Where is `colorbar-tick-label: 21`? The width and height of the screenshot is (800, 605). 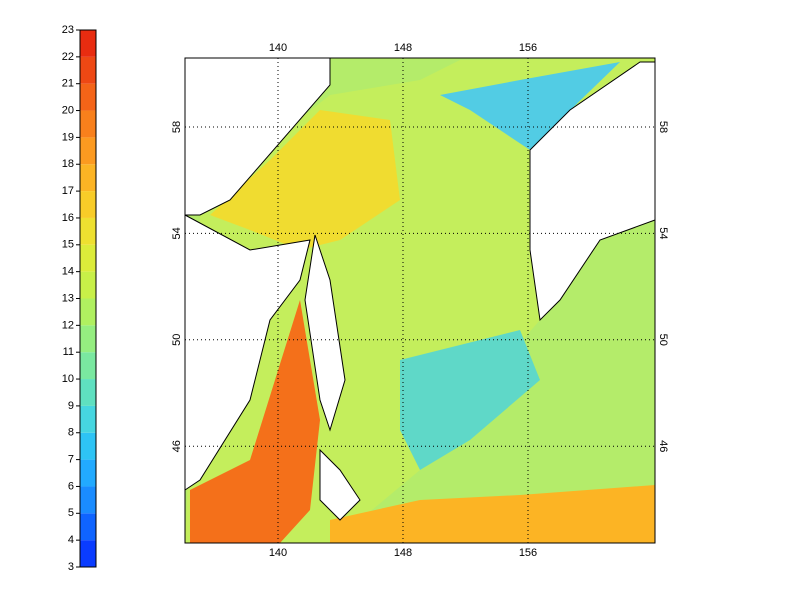 colorbar-tick-label: 21 is located at coordinates (68, 84).